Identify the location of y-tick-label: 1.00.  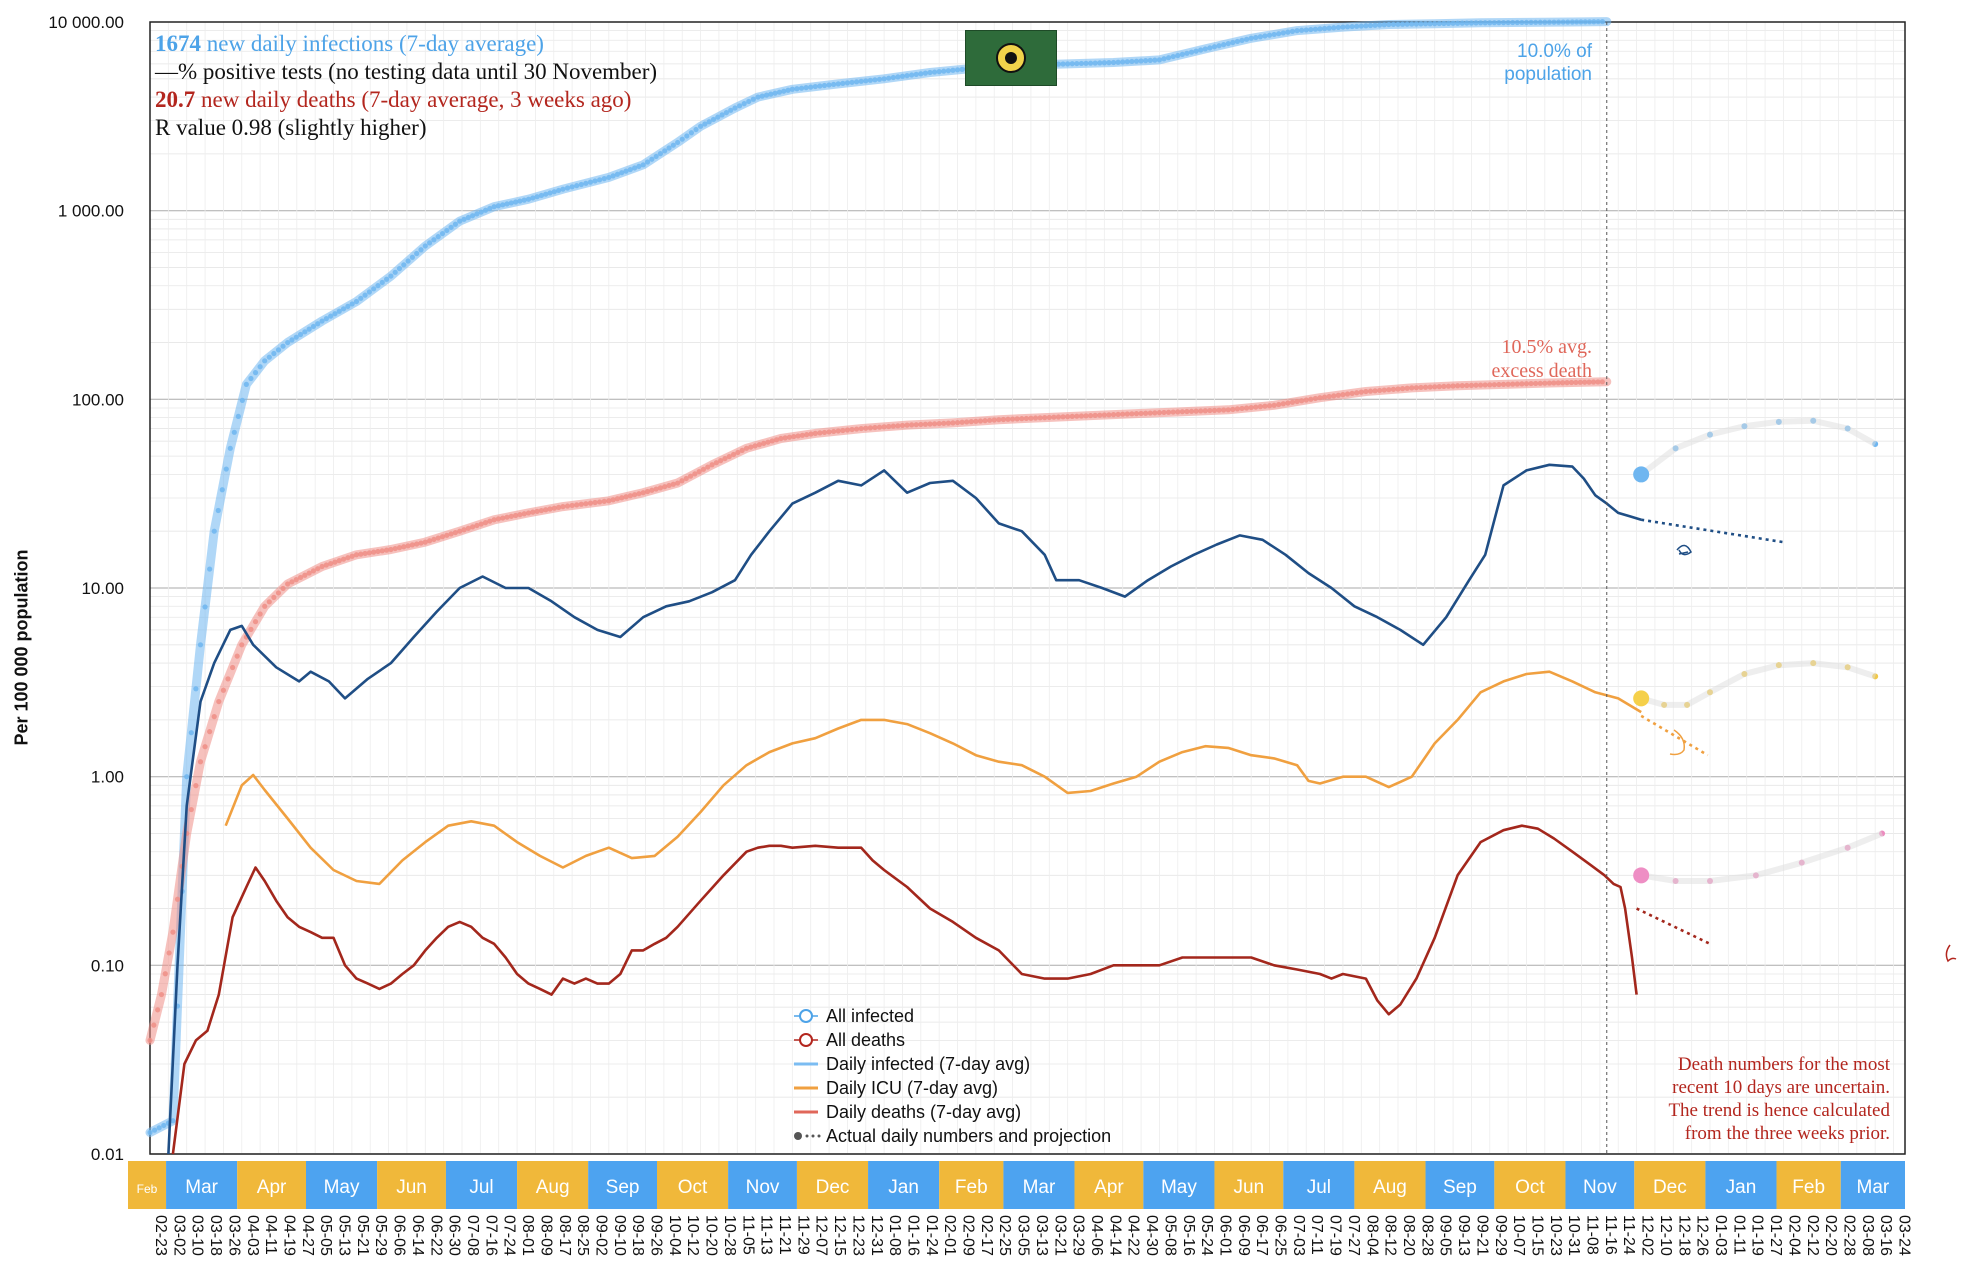
(107, 777).